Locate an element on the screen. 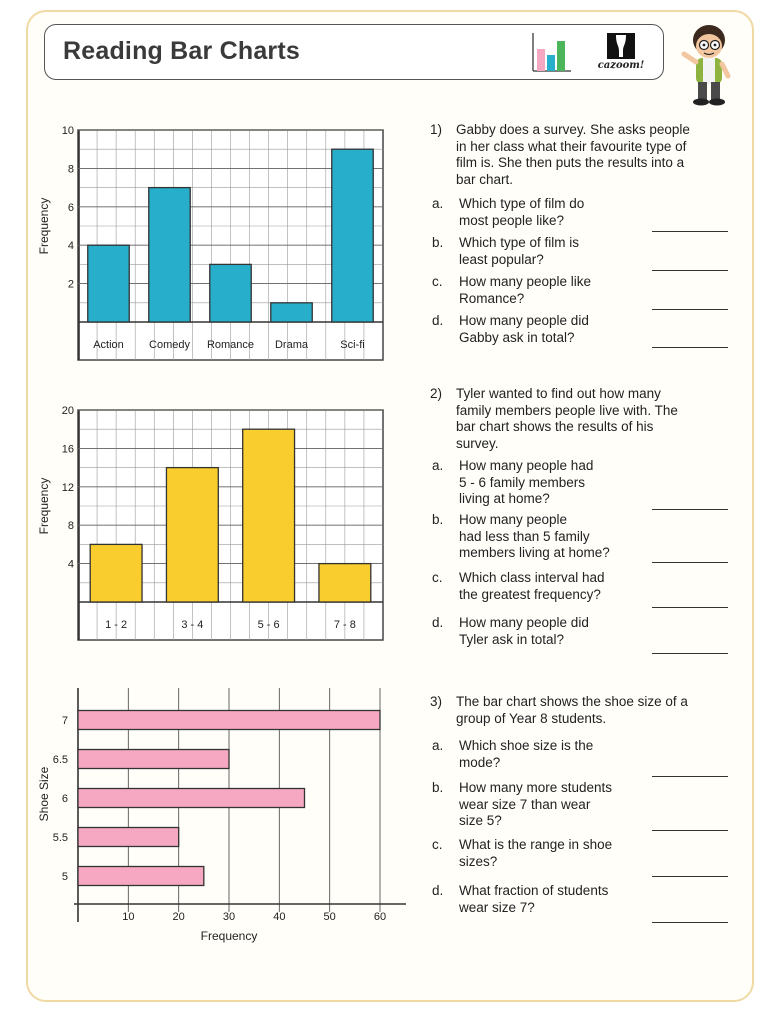 This screenshot has height=1024, width=768. question-line: bar chart. is located at coordinates (485, 179).